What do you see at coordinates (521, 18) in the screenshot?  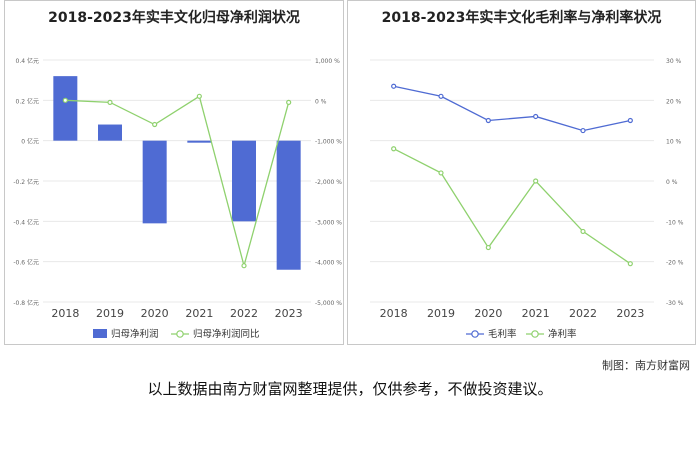 I see `chart-title: 2018-2023年实丰文化毛利率与净利率状况` at bounding box center [521, 18].